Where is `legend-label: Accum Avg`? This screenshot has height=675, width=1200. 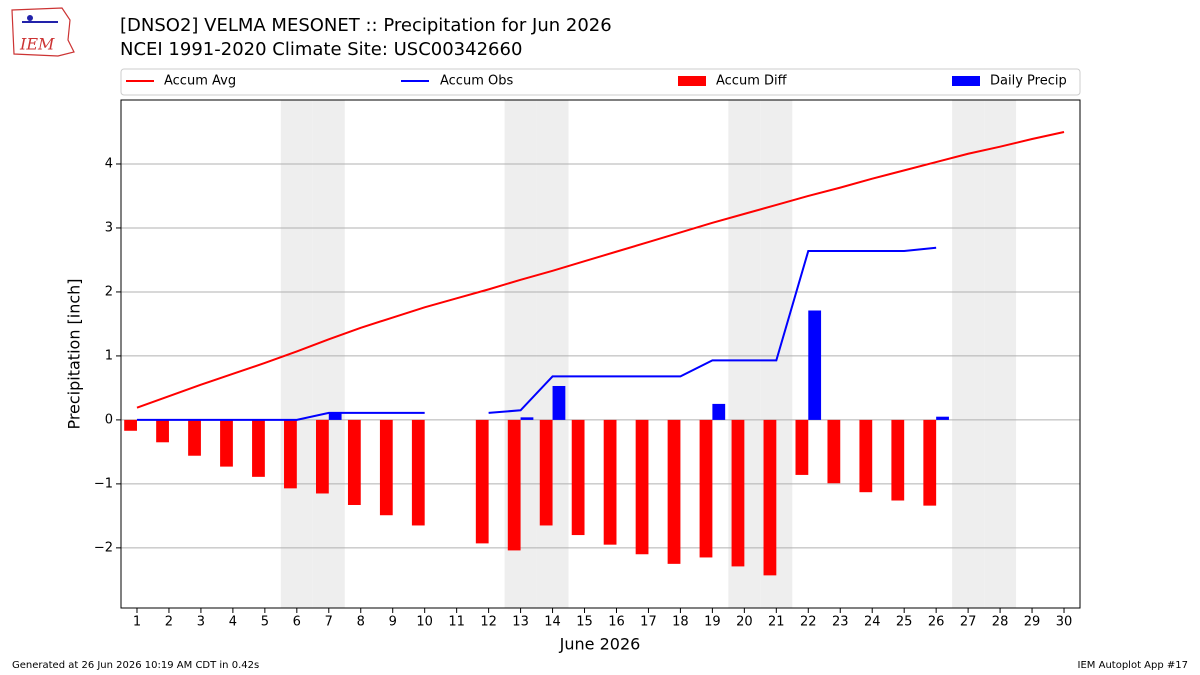 legend-label: Accum Avg is located at coordinates (200, 81).